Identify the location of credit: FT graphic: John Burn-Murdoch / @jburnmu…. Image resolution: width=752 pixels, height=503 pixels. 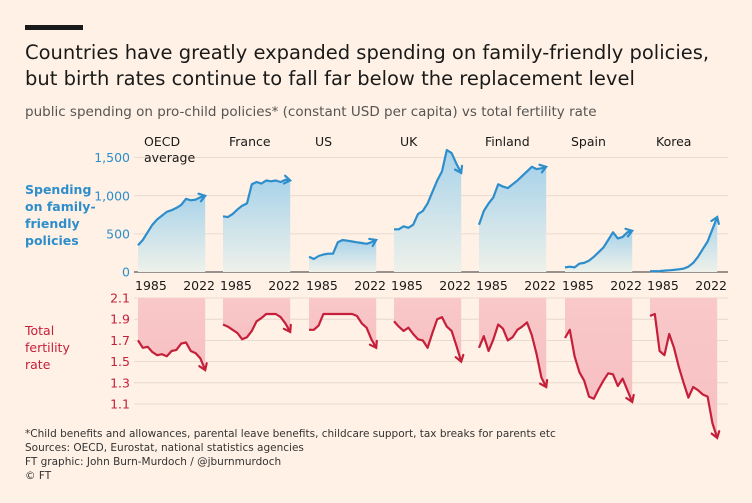
(153, 462).